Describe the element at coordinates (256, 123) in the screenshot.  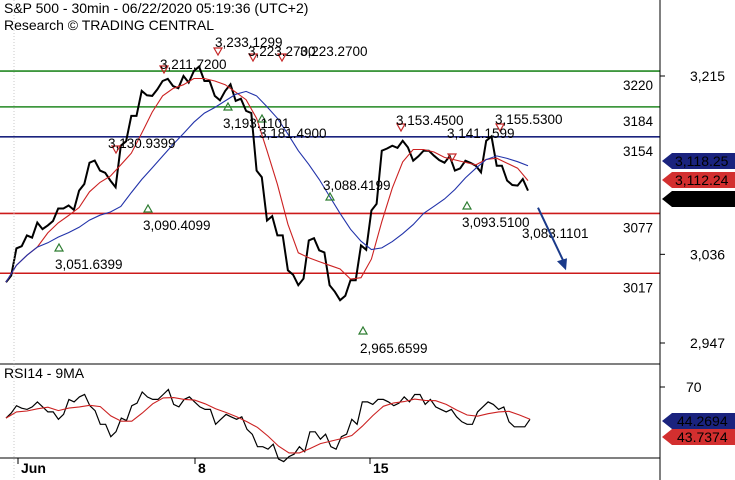
I see `annotation-label-4: 3,193.1101` at that location.